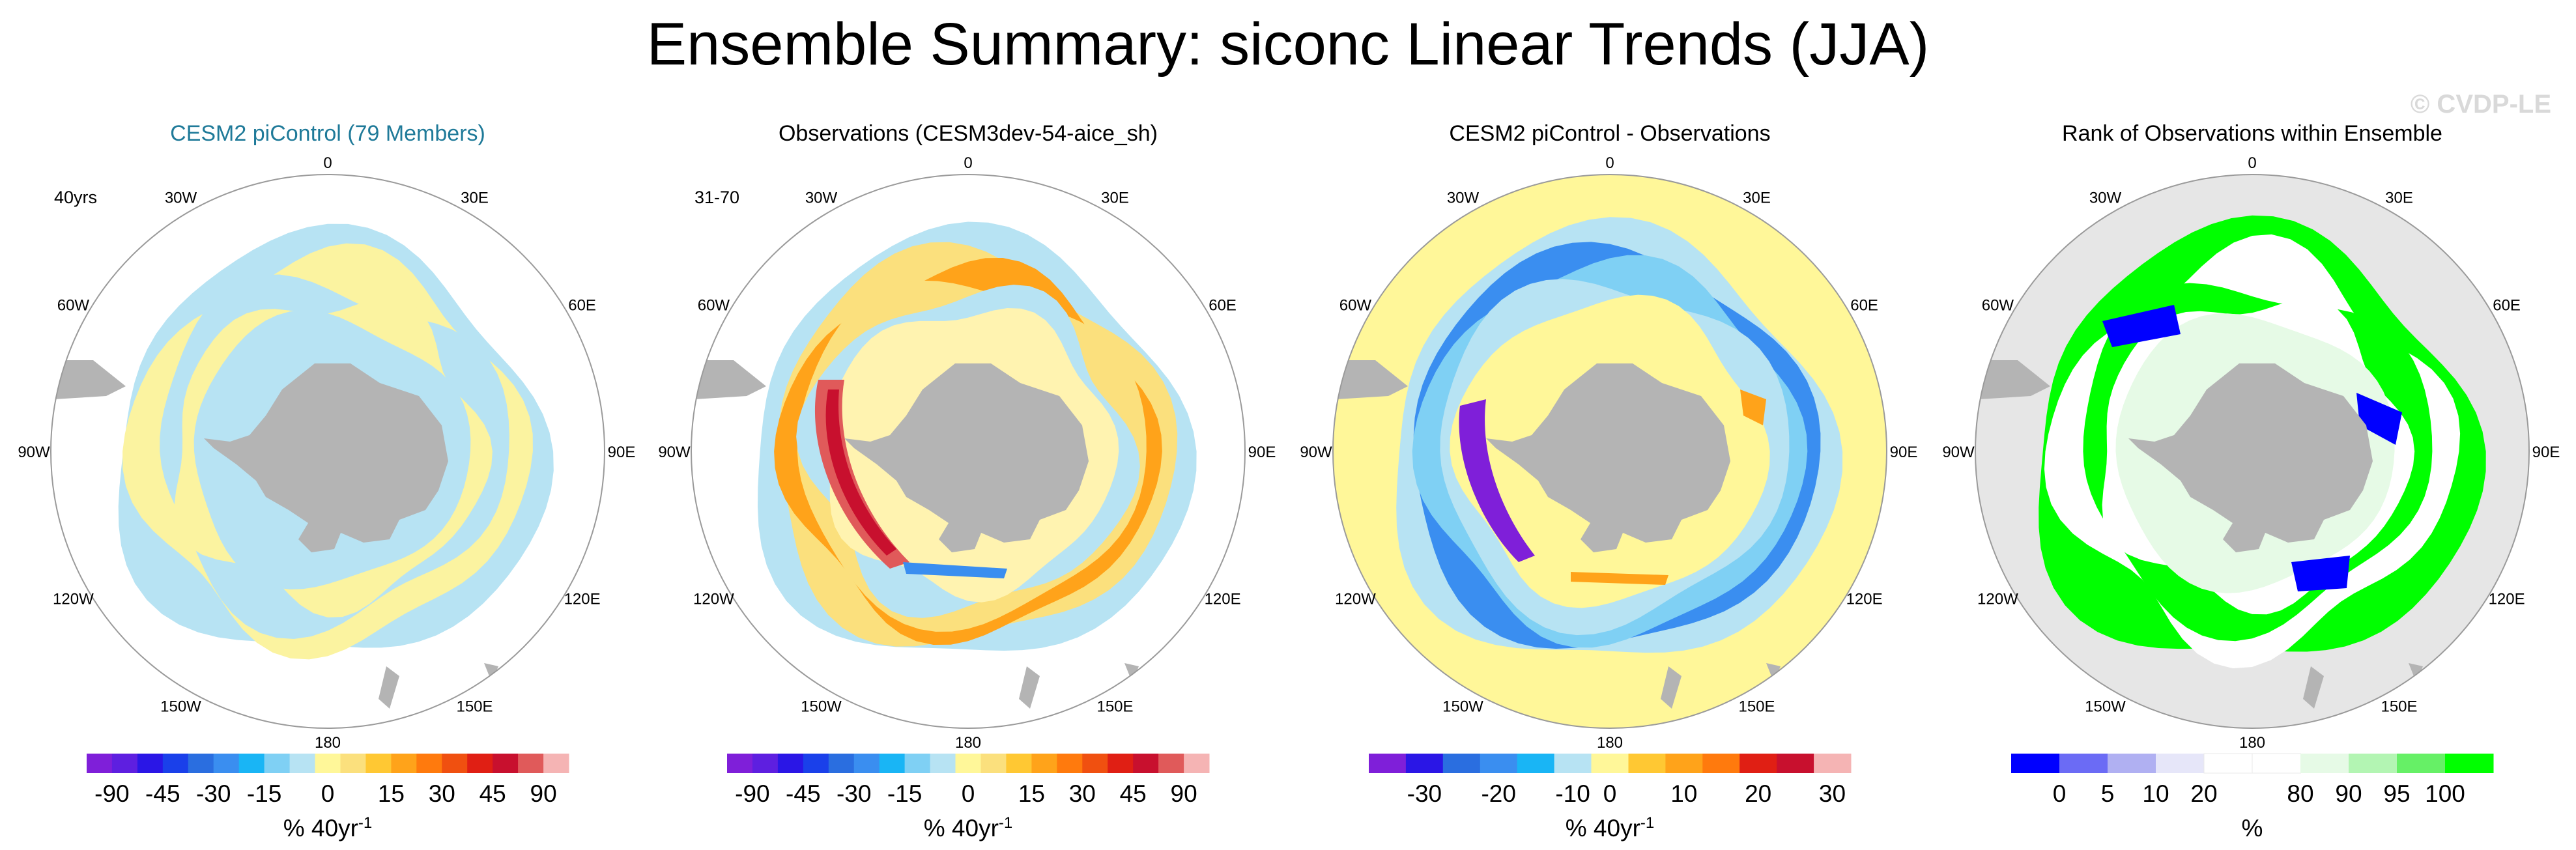 The width and height of the screenshot is (2576, 850). Describe the element at coordinates (2108, 793) in the screenshot. I see `colorbar-tick-label: 5` at that location.